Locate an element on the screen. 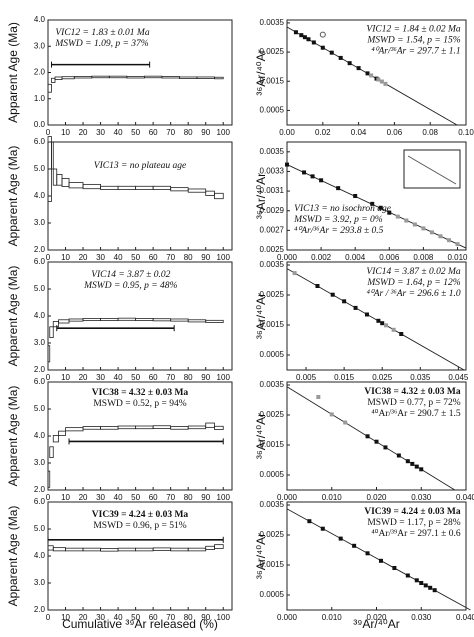 Image resolution: width=474 pixels, height=637 pixels. x-tick-label: 30 is located at coordinates (100, 132).